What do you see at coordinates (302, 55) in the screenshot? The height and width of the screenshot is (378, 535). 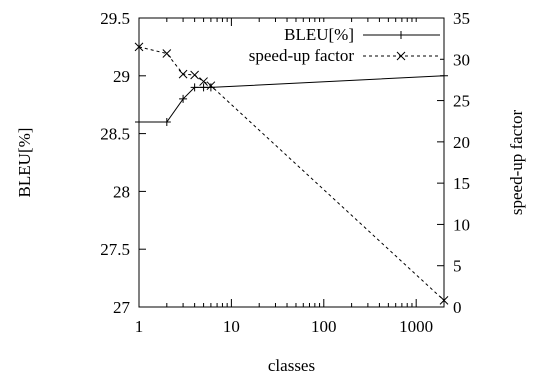 I see `legend-label-speed-up: speed-up factor` at bounding box center [302, 55].